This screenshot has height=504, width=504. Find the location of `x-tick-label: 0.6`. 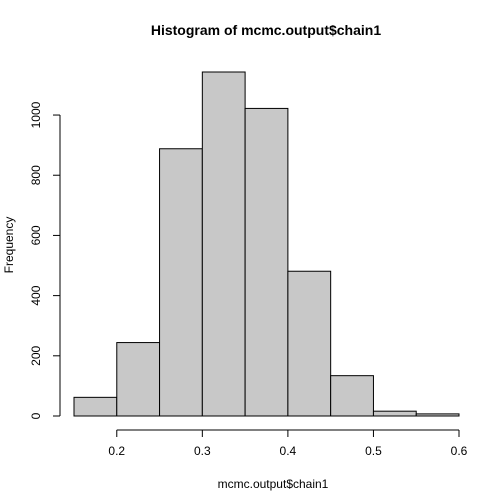

x-tick-label: 0.6 is located at coordinates (459, 451).